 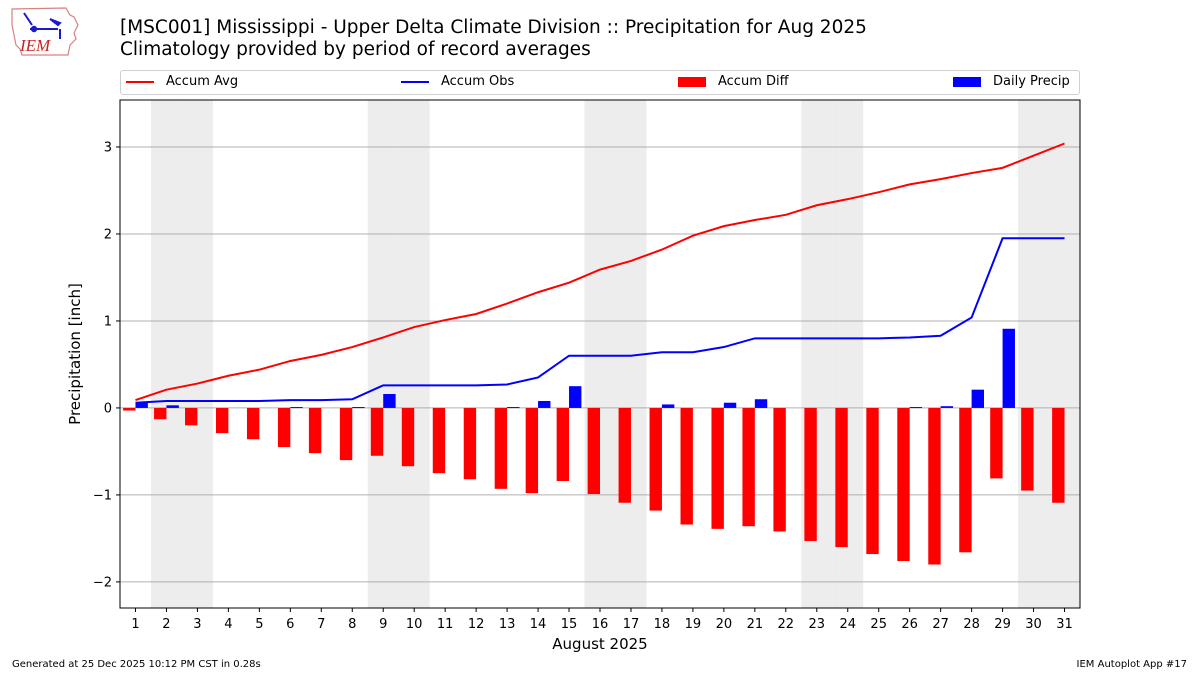 What do you see at coordinates (1033, 624) in the screenshot?
I see `x-tick-label: 30` at bounding box center [1033, 624].